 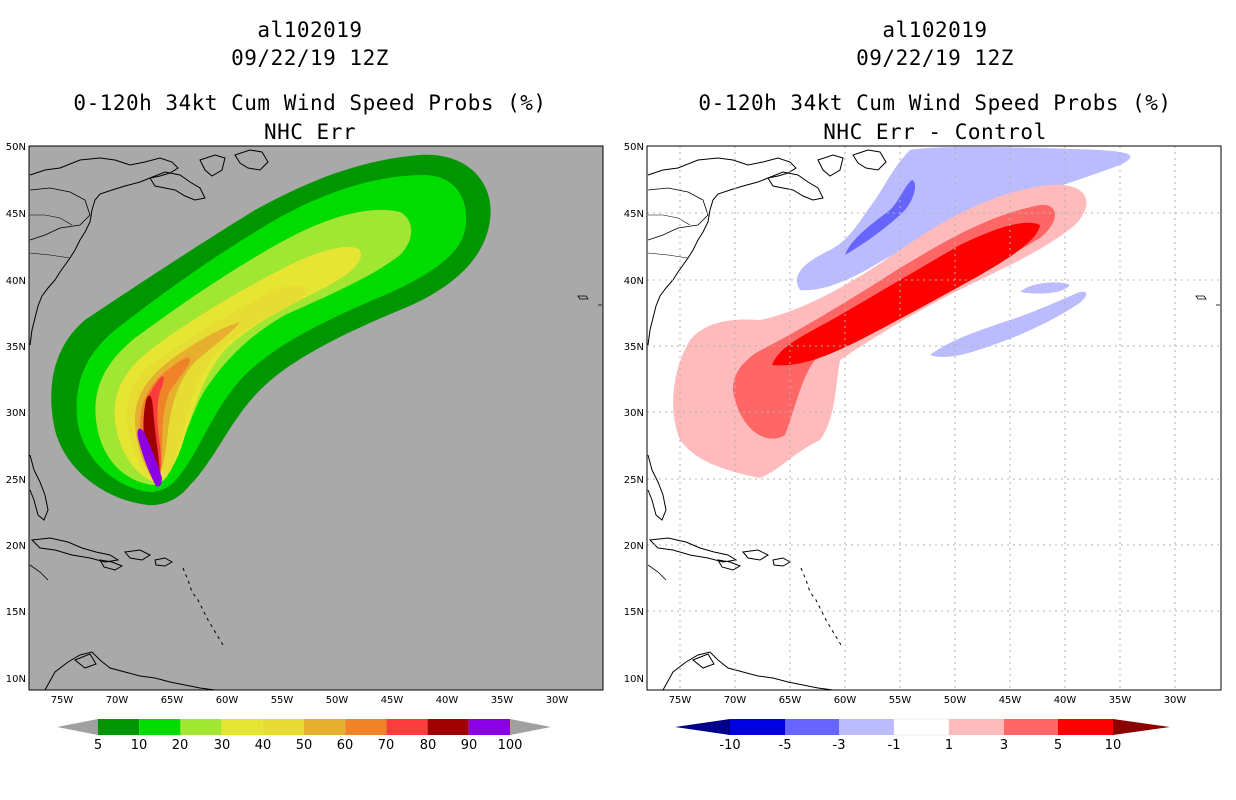 I want to click on right-lat-25n: 25N, so click(x=634, y=480).